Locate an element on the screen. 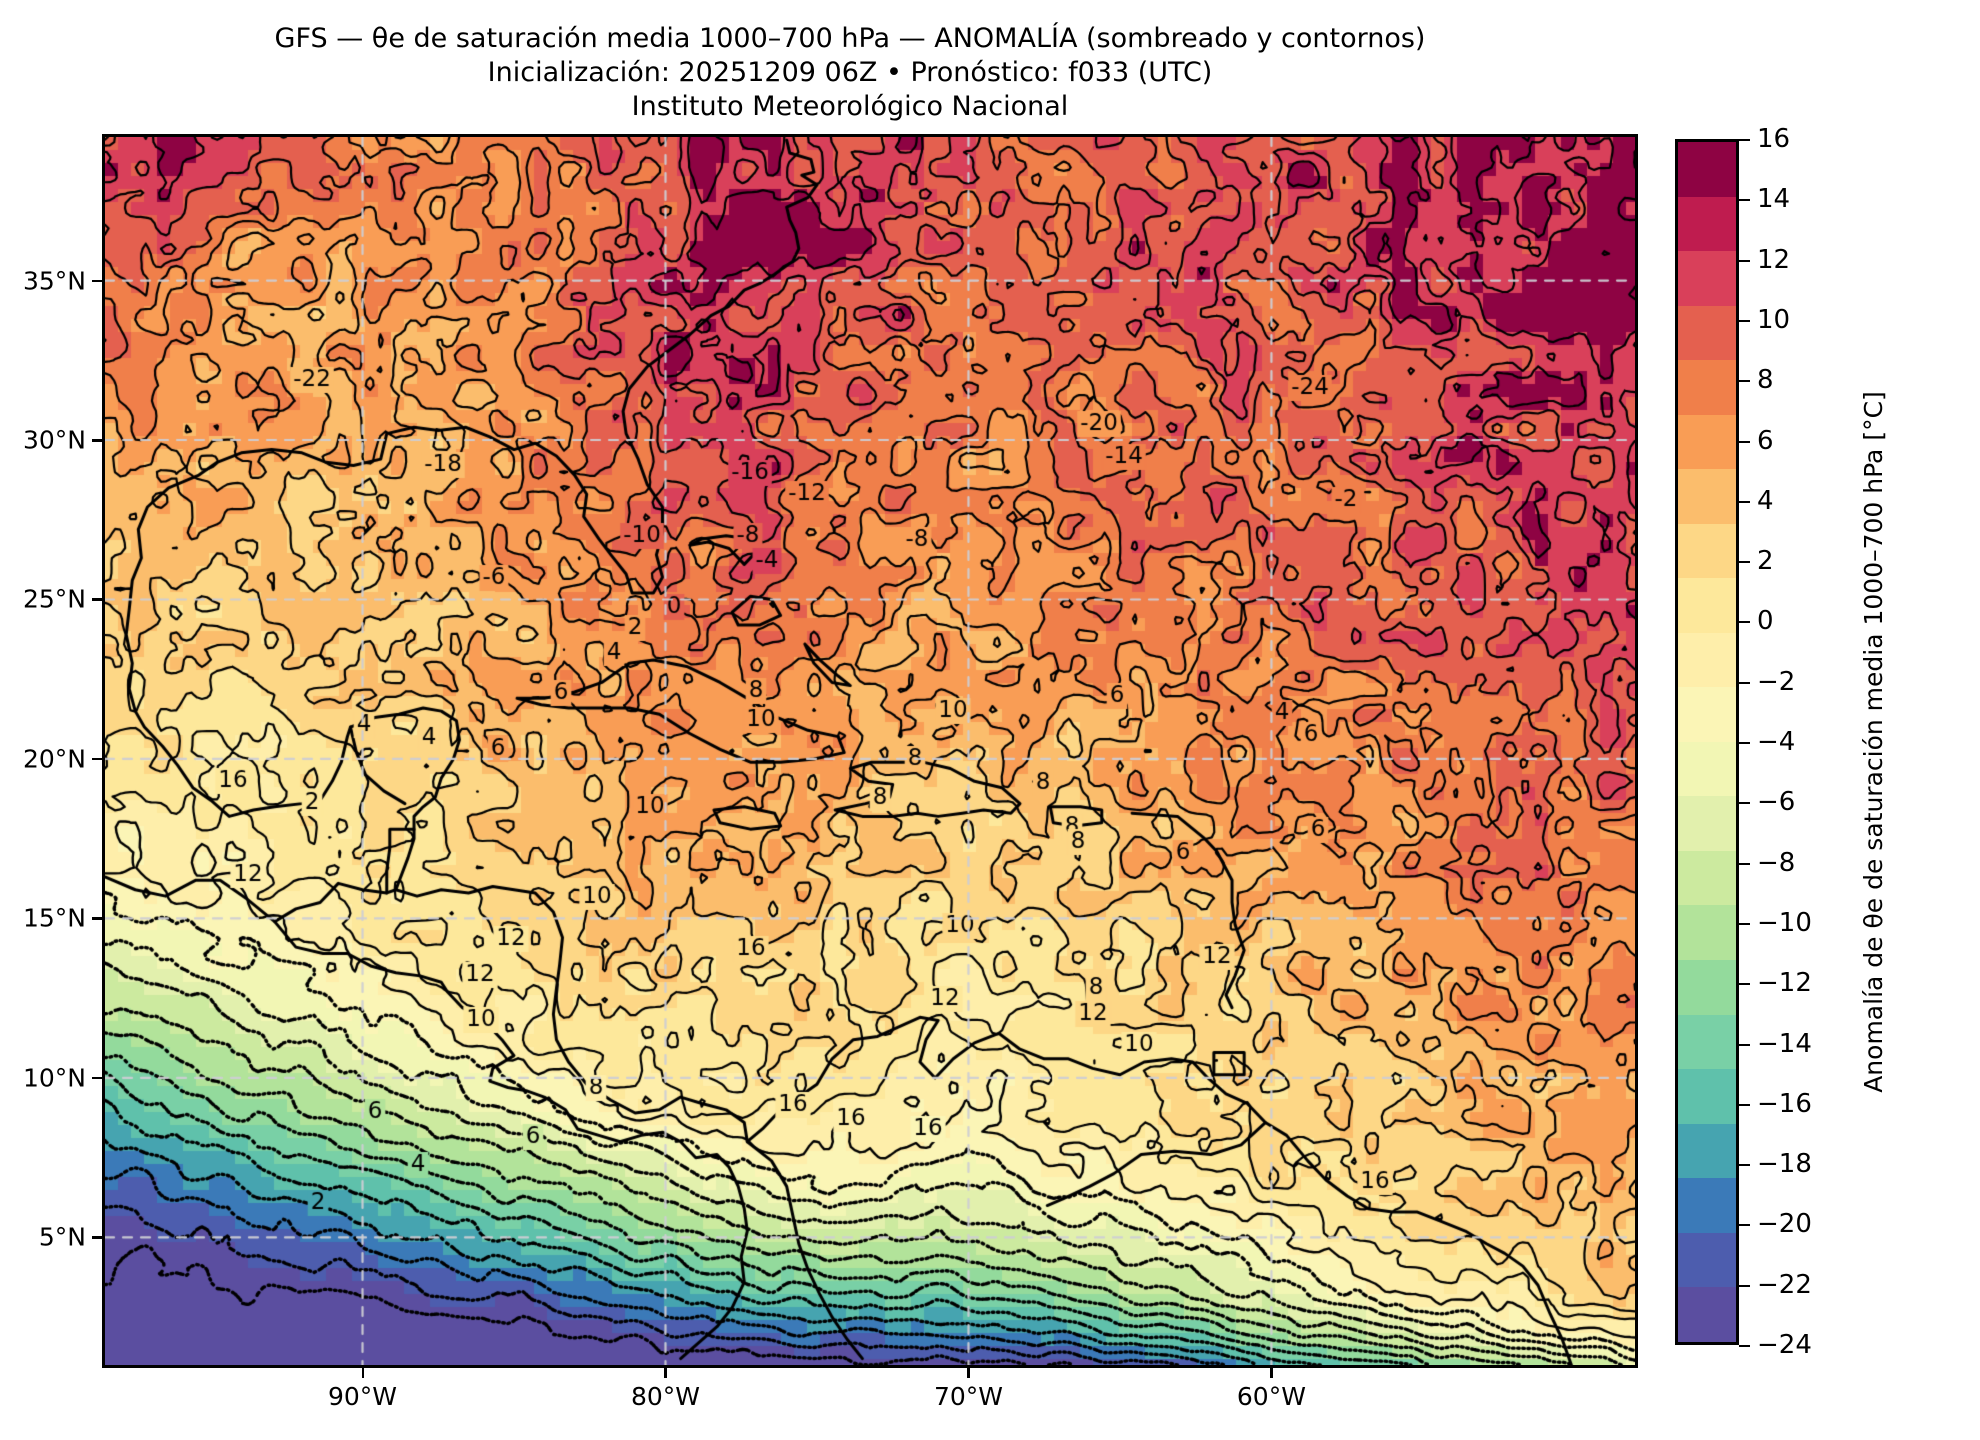 Image resolution: width=1980 pixels, height=1440 pixels. longitude-tick-label: 70°W is located at coordinates (968, 1396).